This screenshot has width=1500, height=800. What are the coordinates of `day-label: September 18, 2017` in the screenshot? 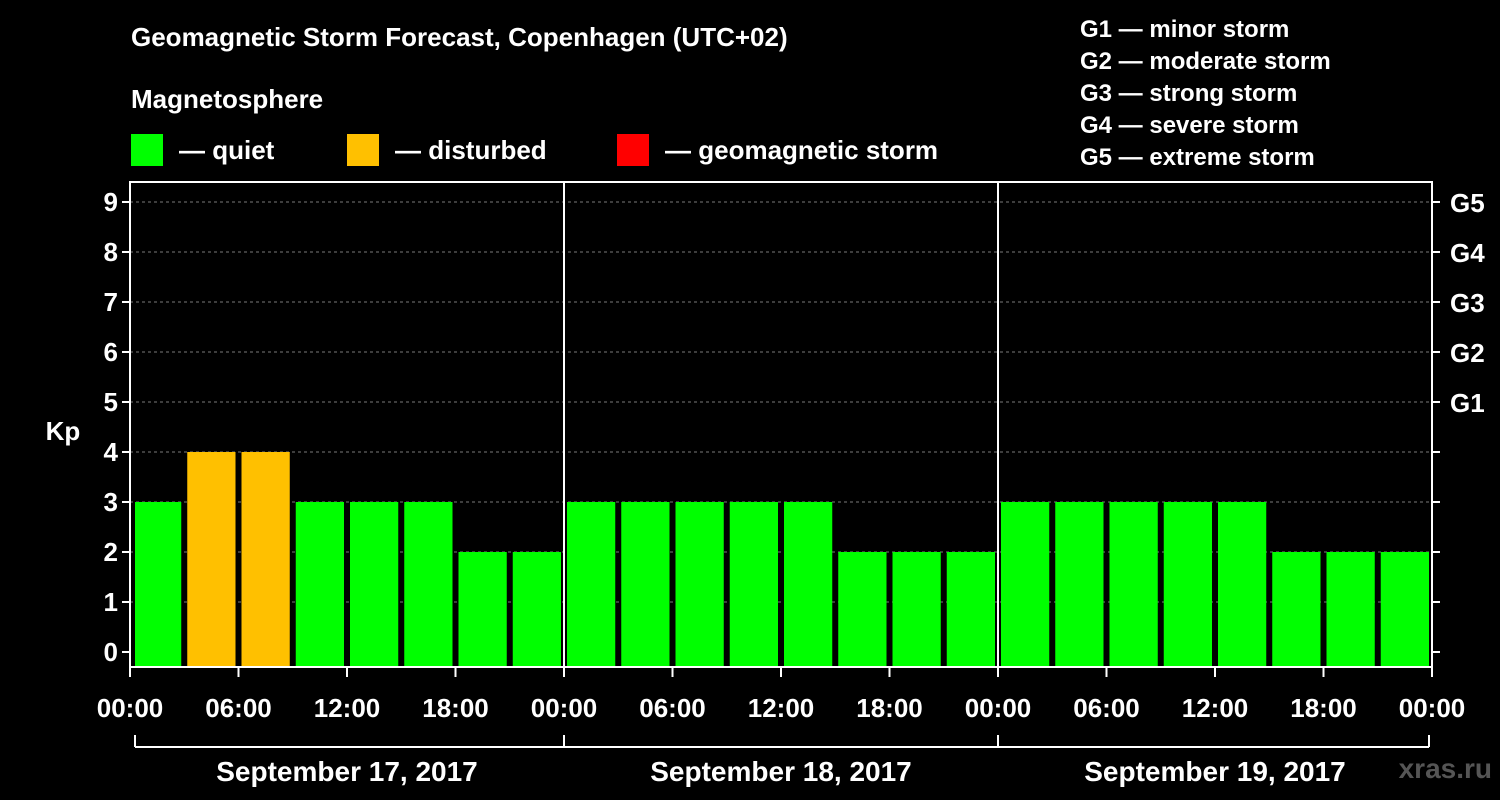 It's located at (781, 771).